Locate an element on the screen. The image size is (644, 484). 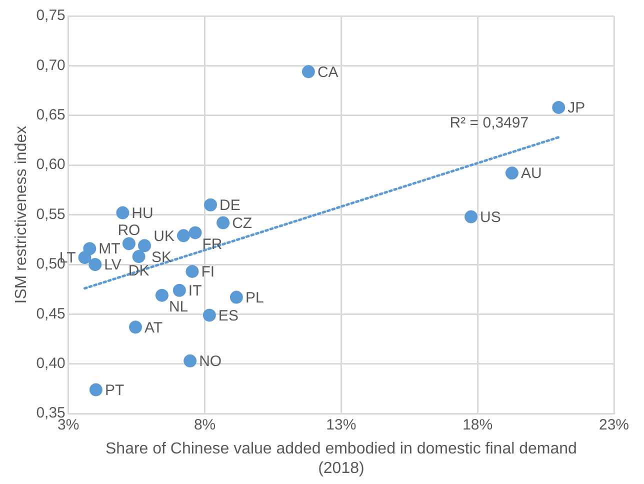
data-label: IT is located at coordinates (195, 291).